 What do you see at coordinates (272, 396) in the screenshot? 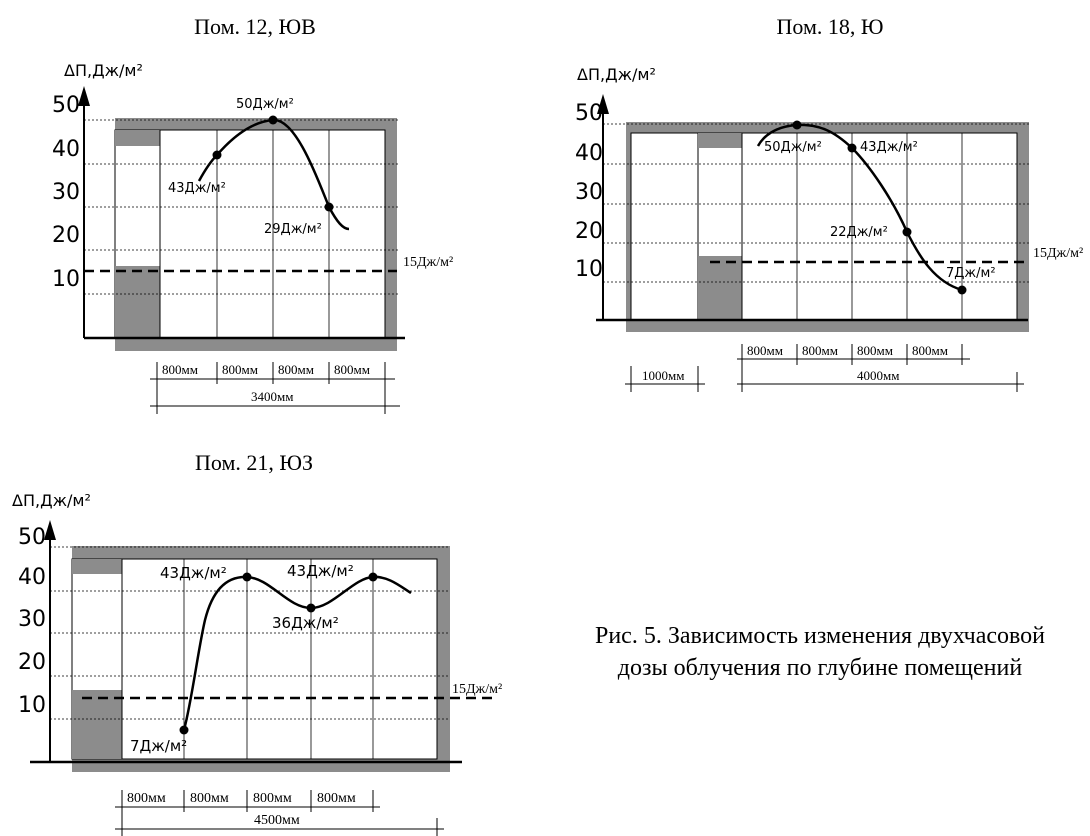
I see `dimension-total: 3400мм` at bounding box center [272, 396].